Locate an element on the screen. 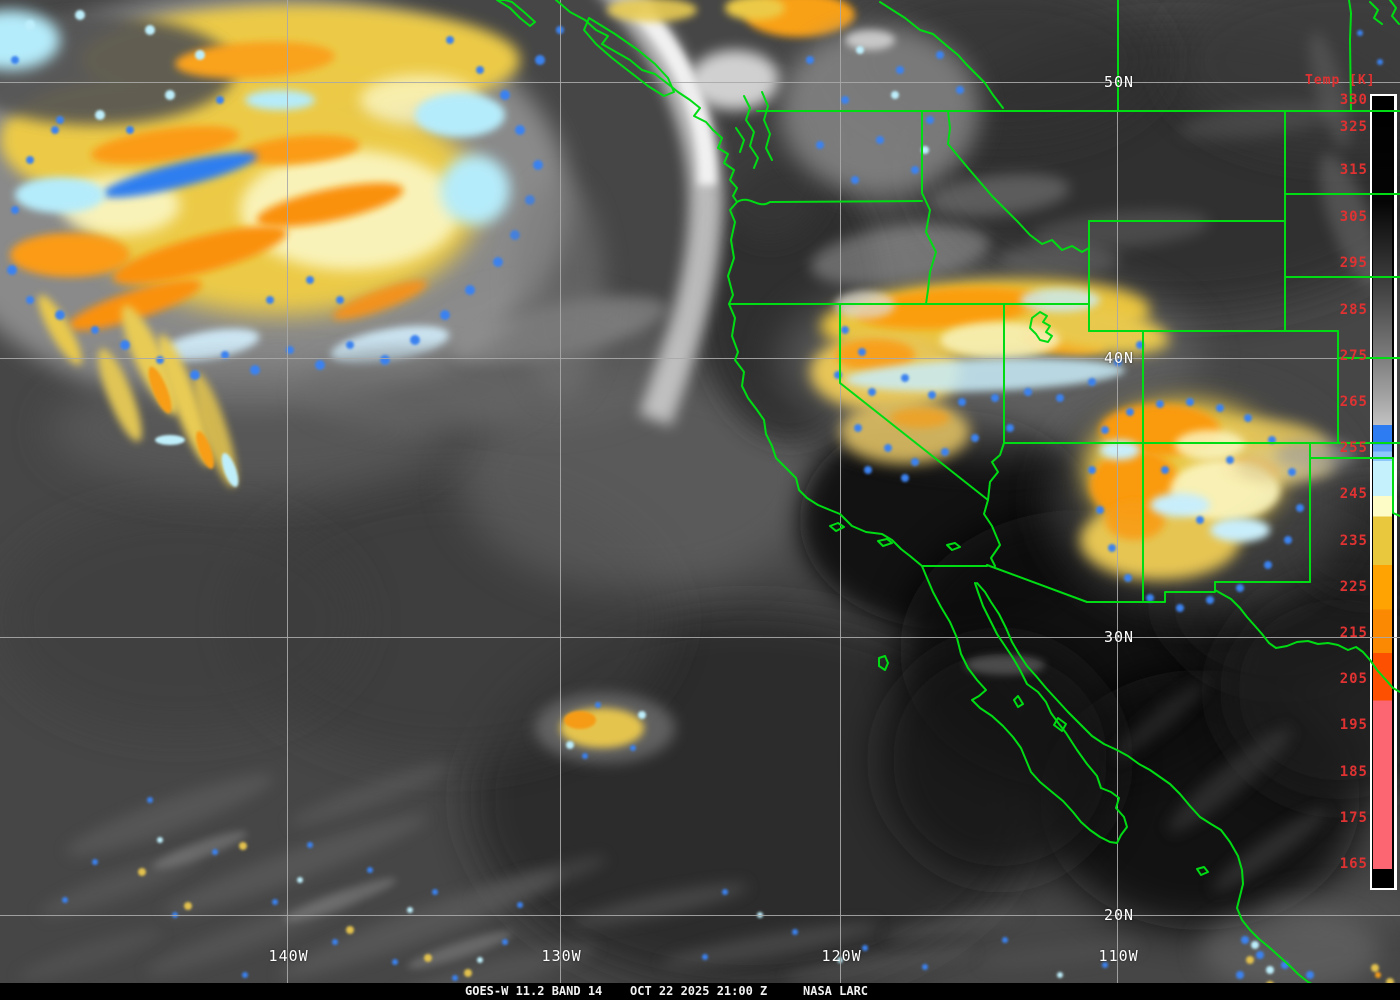 Image resolution: width=1400 pixels, height=1000 pixels. sonora-sinaloa-coastline is located at coordinates (1163, 790).